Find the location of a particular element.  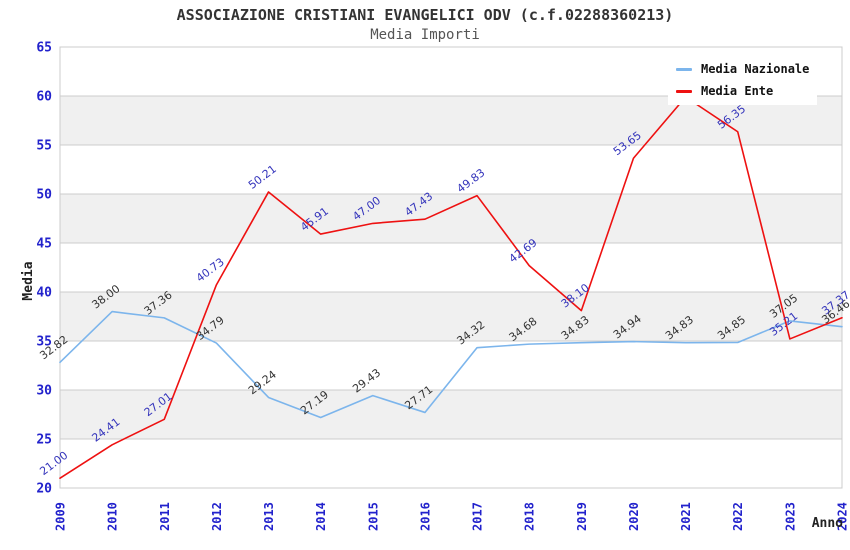

x-tick-label: 2020 is located at coordinates (634, 516).